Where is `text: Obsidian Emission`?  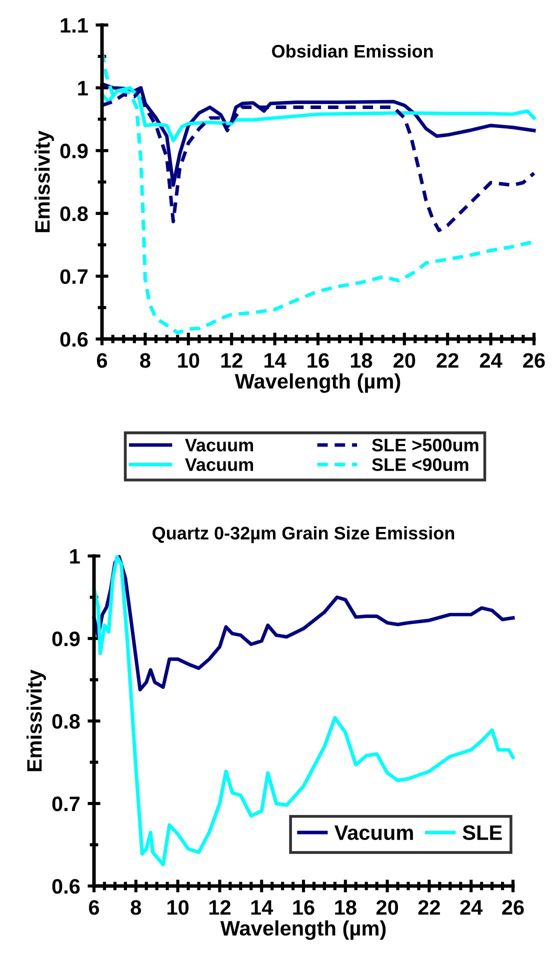 text: Obsidian Emission is located at coordinates (352, 51).